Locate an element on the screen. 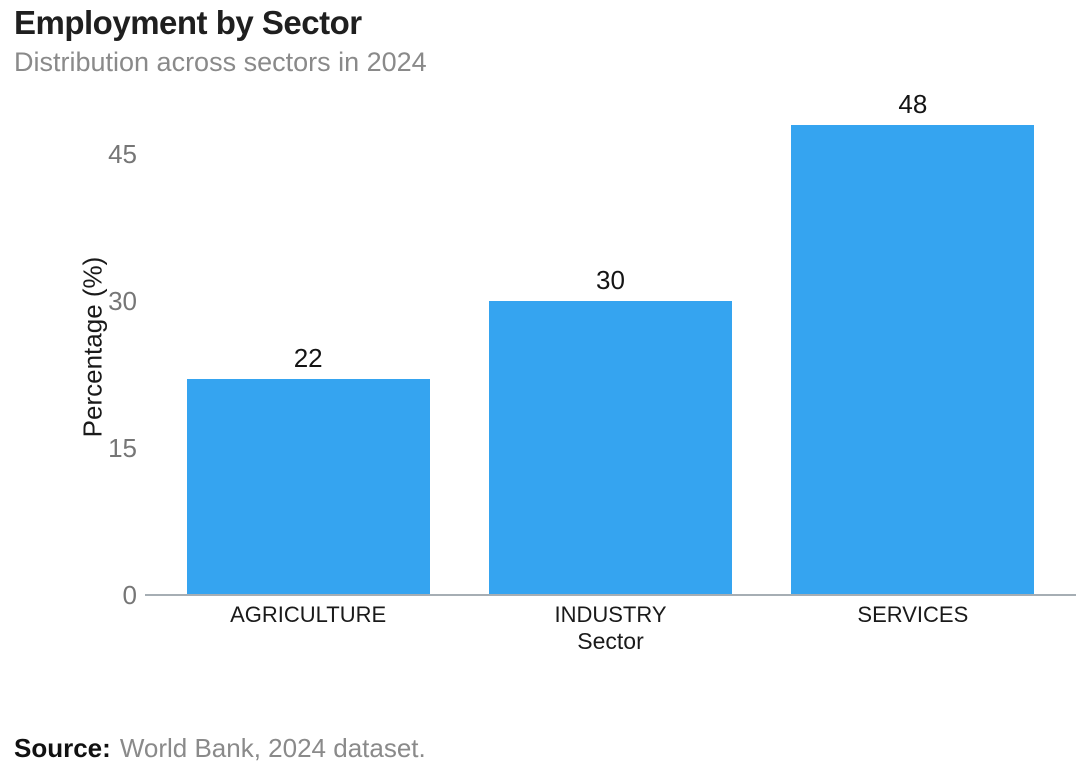  chart-title: Employment by Sector is located at coordinates (188, 22).